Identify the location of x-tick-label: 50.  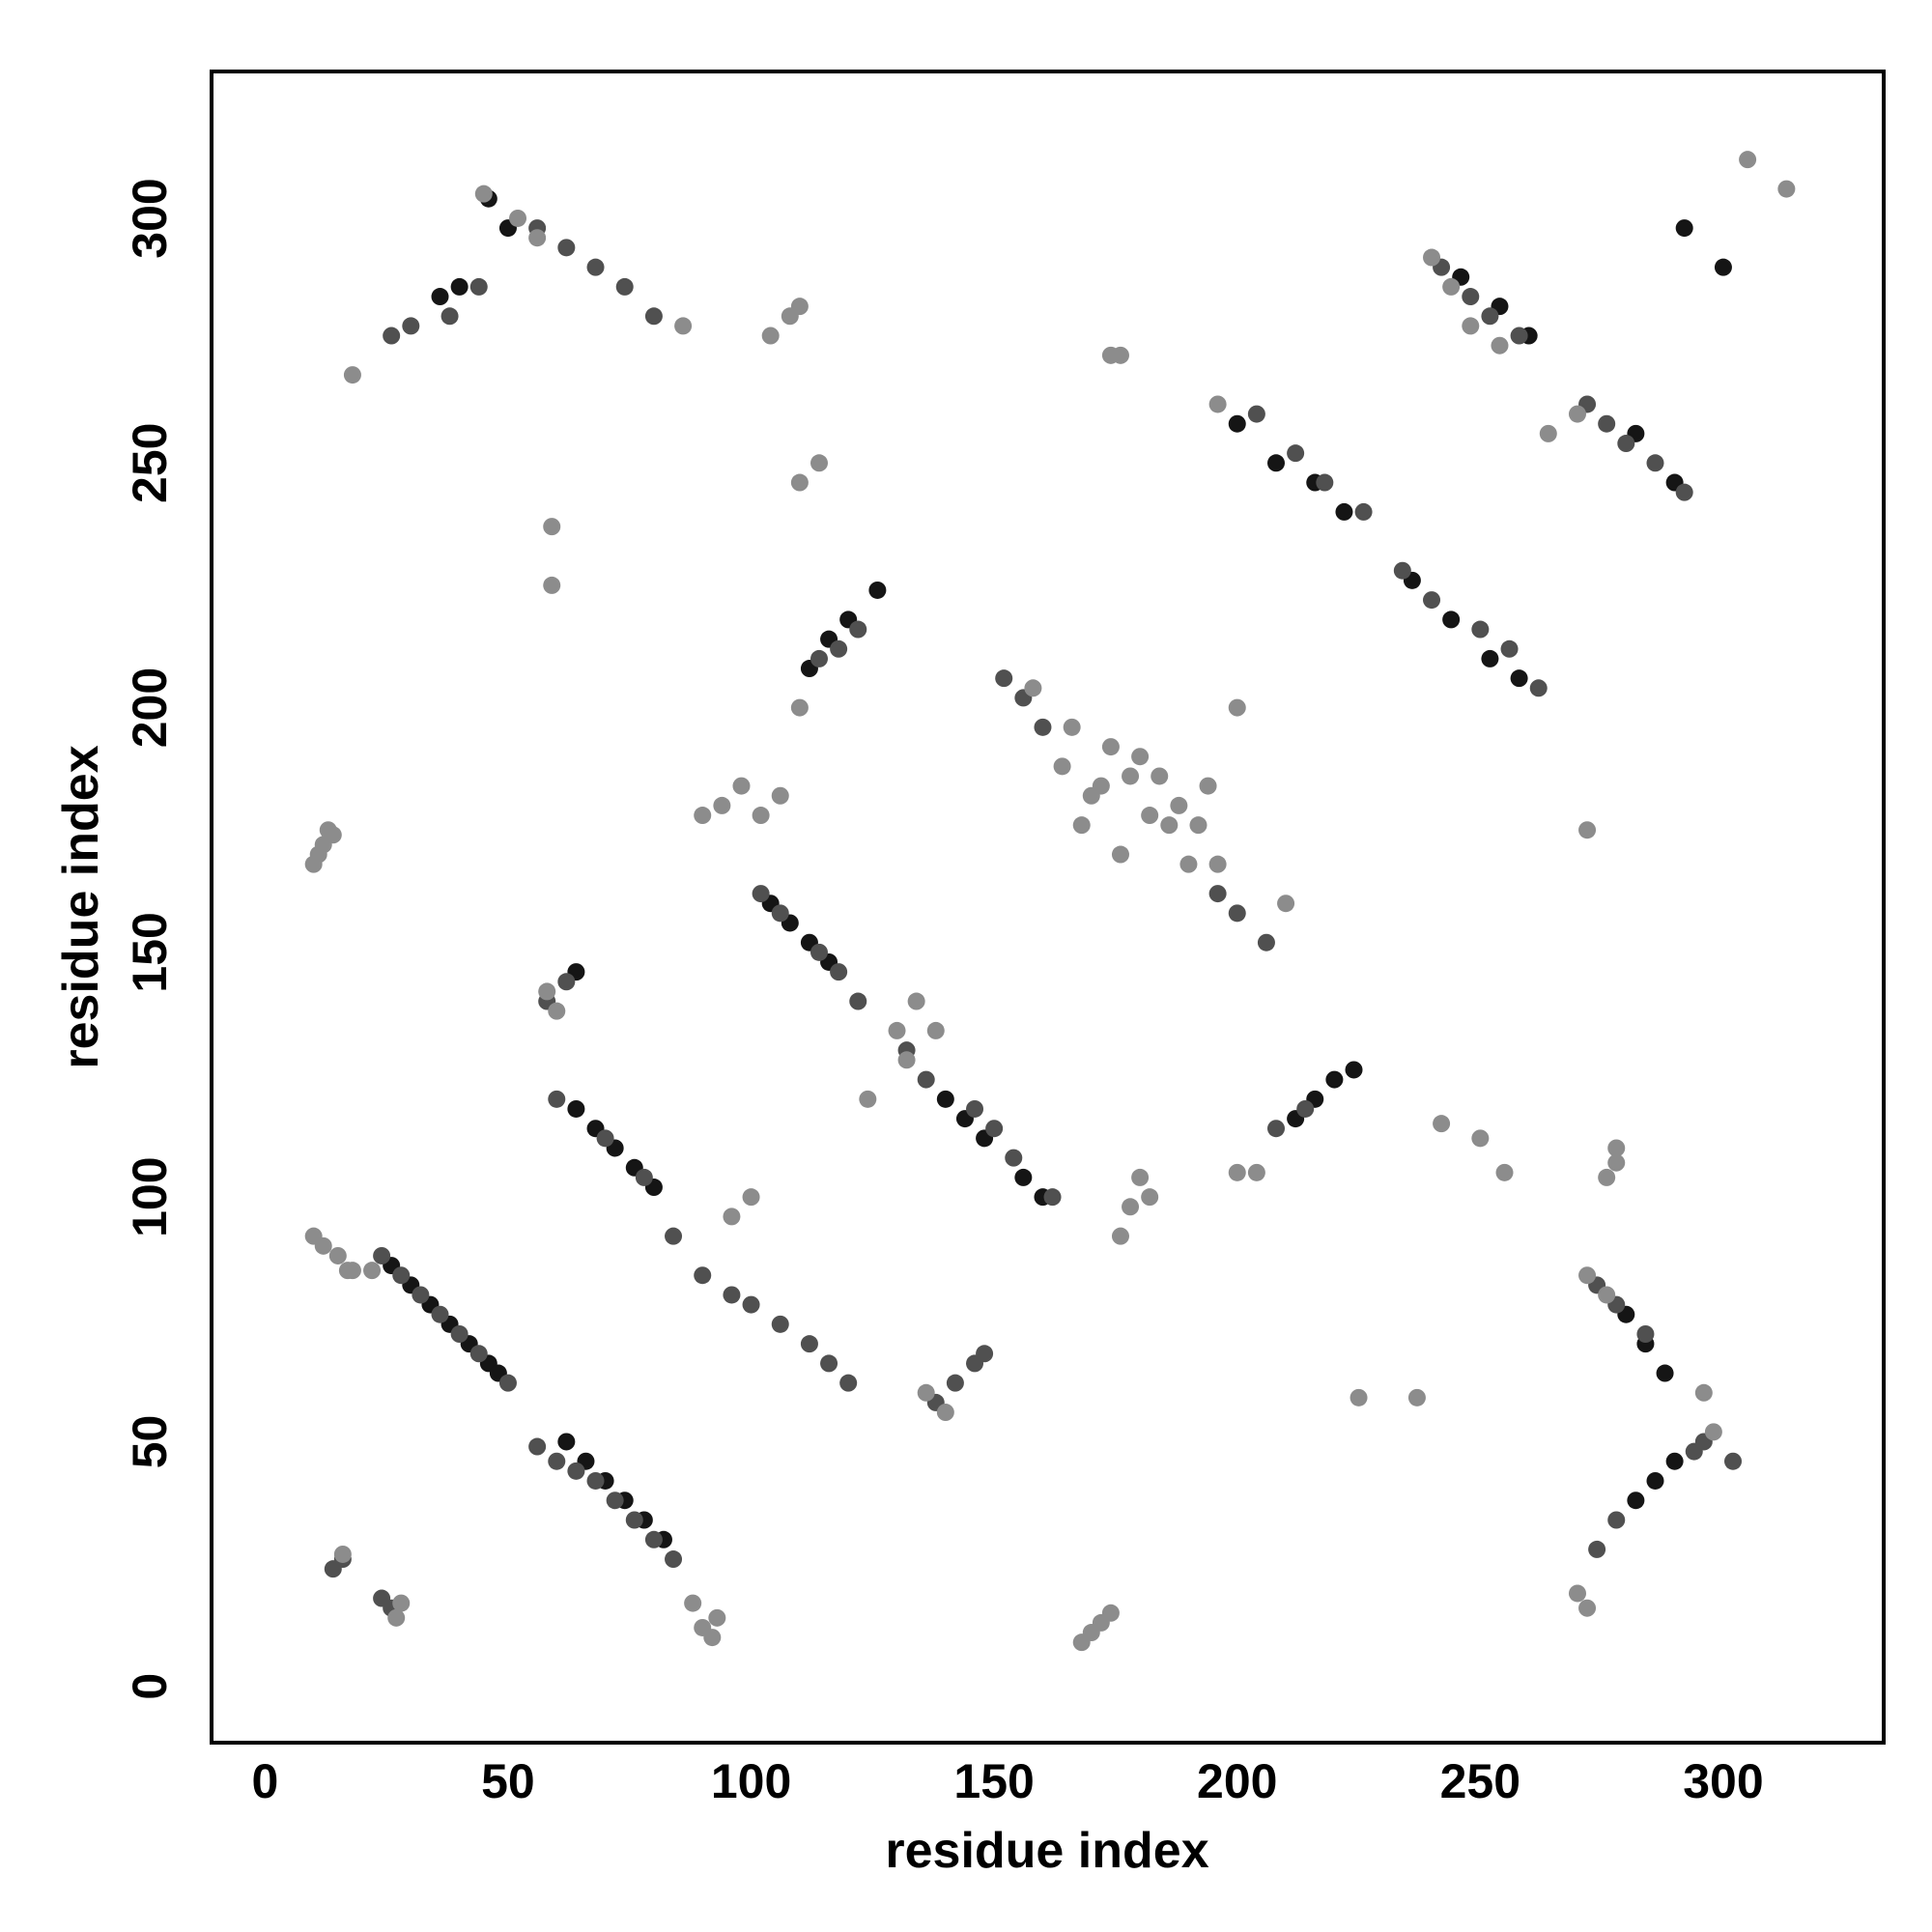
(508, 1781).